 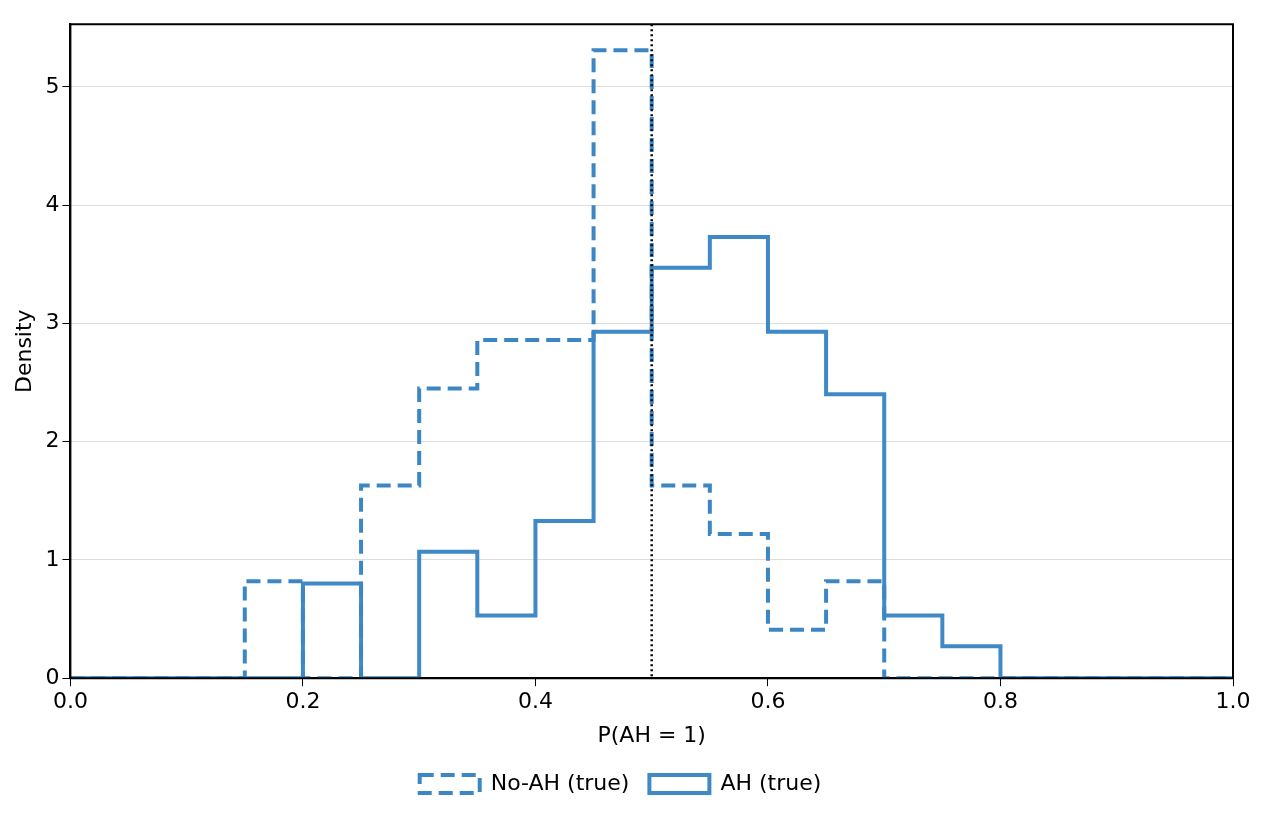 I want to click on y-tick-label: 5, so click(x=52, y=85).